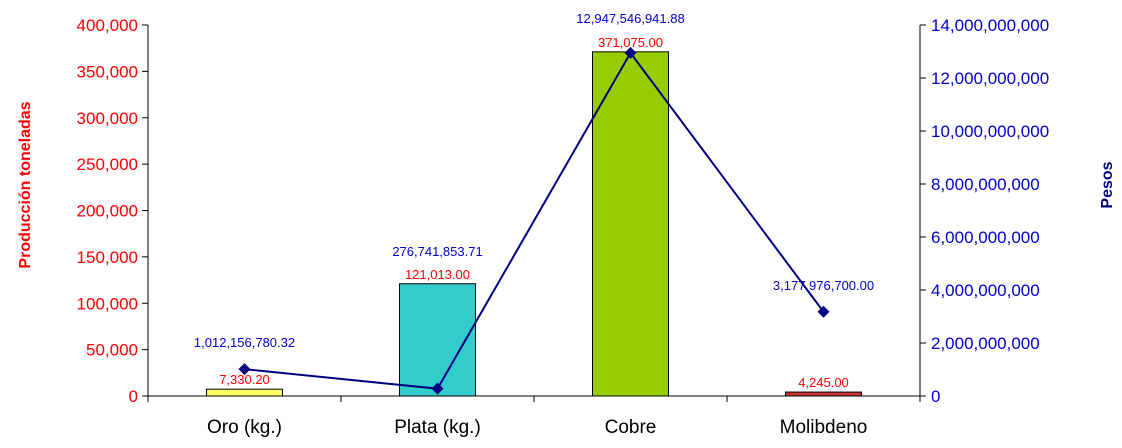  I want to click on line-value-label: 3,177,976,700.00, so click(823, 285).